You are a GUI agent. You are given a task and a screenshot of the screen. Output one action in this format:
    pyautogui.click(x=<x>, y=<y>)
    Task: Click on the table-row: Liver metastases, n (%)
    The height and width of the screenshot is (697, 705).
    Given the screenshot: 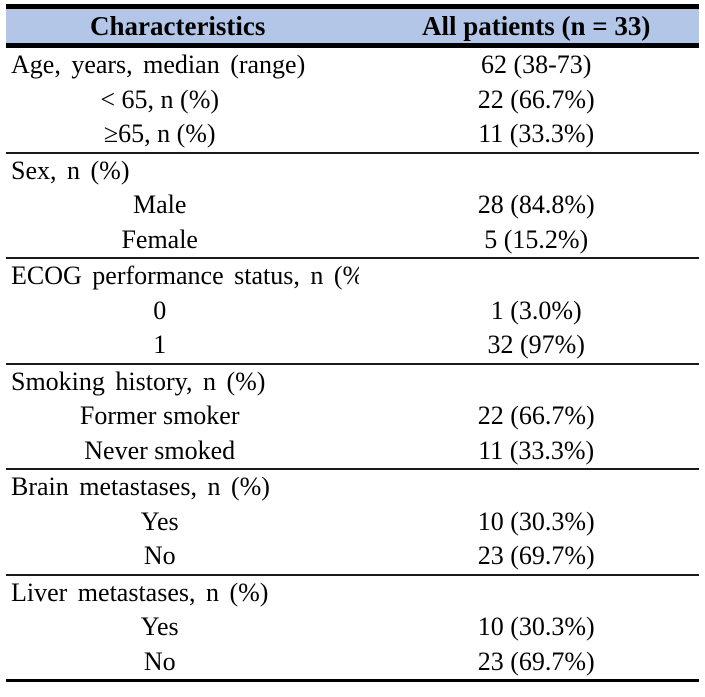 What is the action you would take?
    pyautogui.click(x=352, y=593)
    